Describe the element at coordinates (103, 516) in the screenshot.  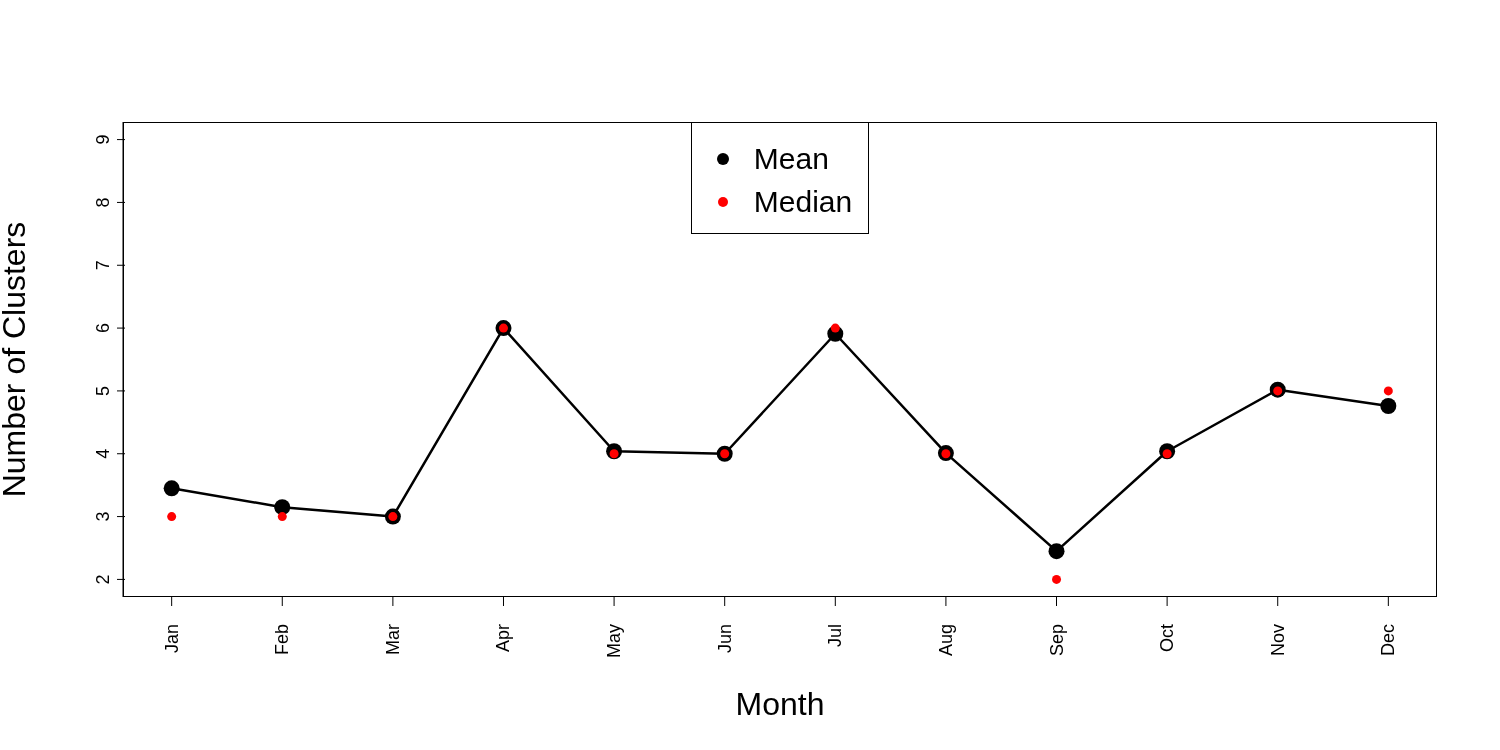
I see `y-tick-label: 3` at that location.